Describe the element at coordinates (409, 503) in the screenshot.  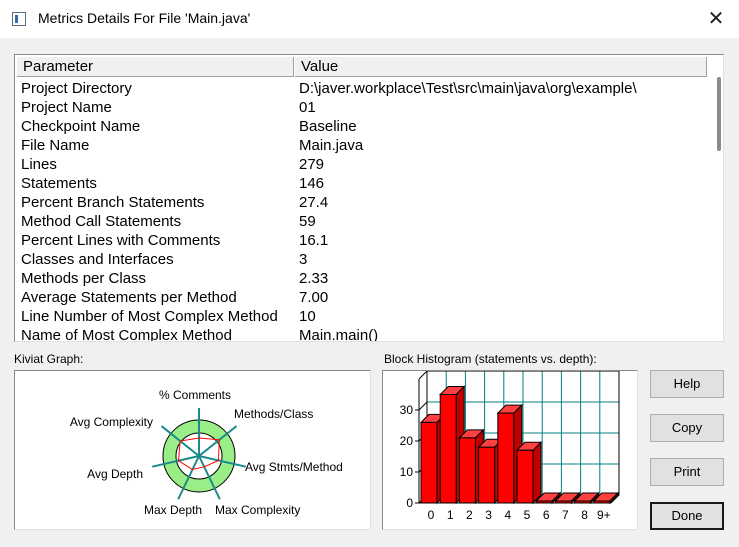
I see `y-tick-label: 0` at that location.